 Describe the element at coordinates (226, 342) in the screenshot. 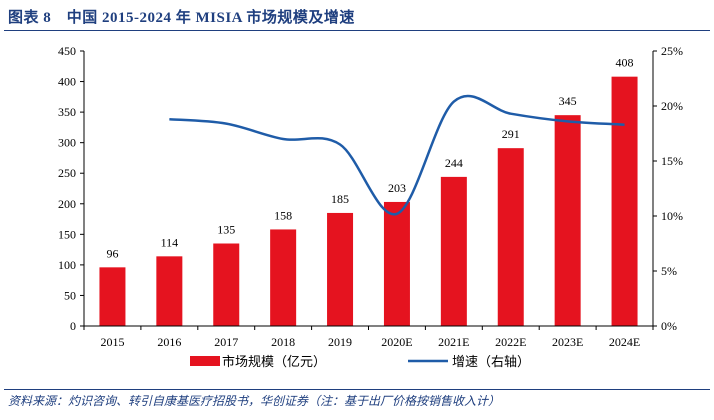

I see `x-axis-tick-label: 2017` at that location.